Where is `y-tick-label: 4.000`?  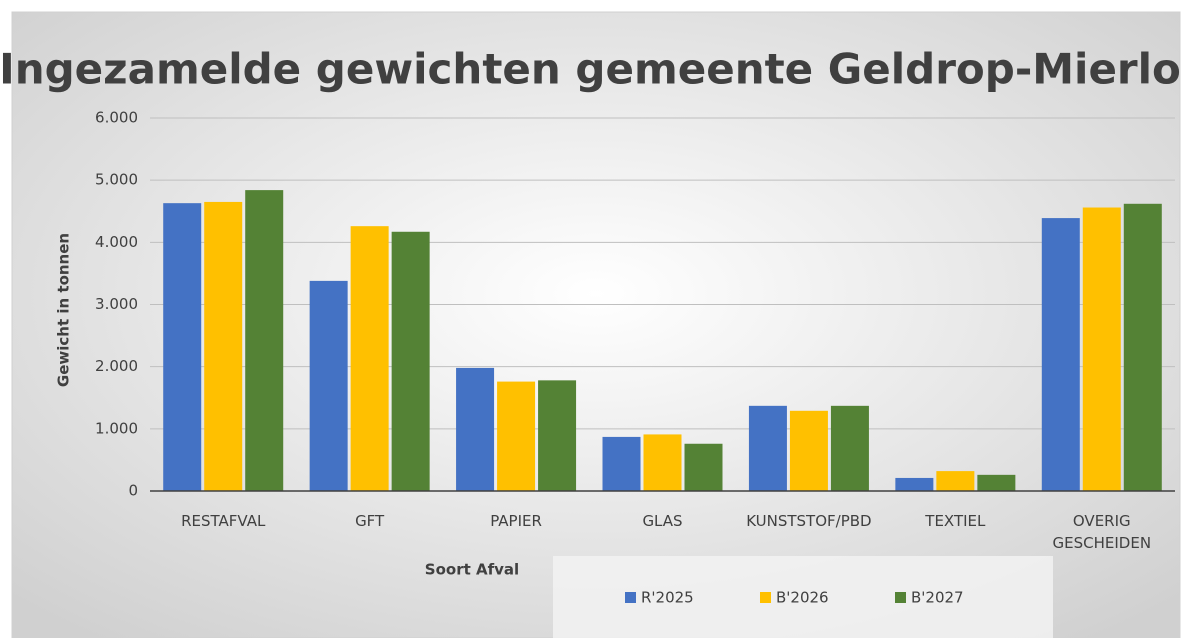 y-tick-label: 4.000 is located at coordinates (116, 242).